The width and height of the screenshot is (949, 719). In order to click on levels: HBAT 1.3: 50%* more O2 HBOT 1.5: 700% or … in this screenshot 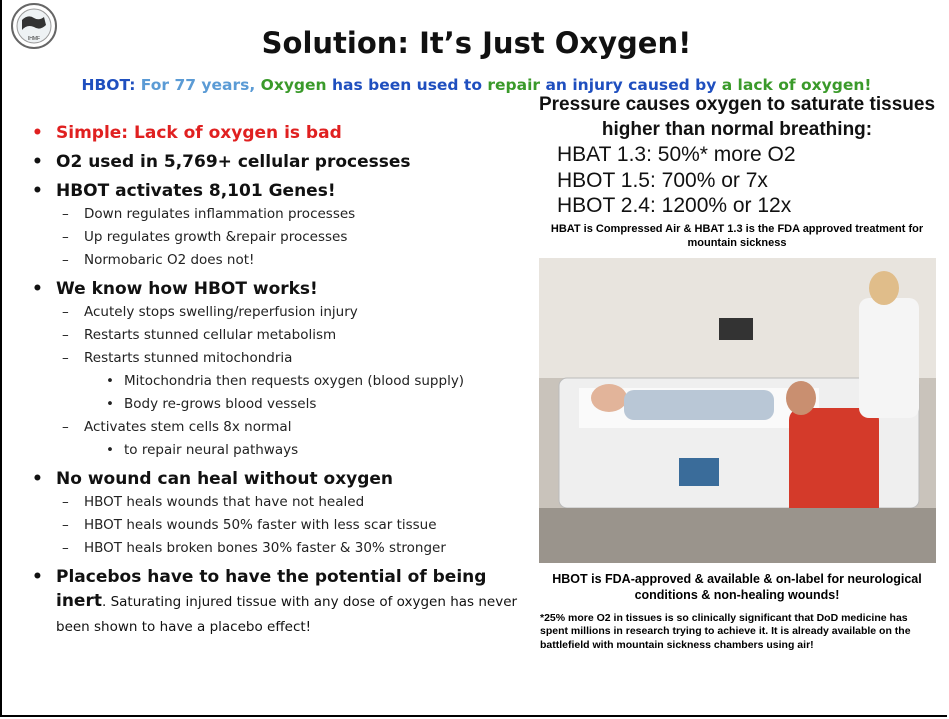, I will do `click(737, 180)`.